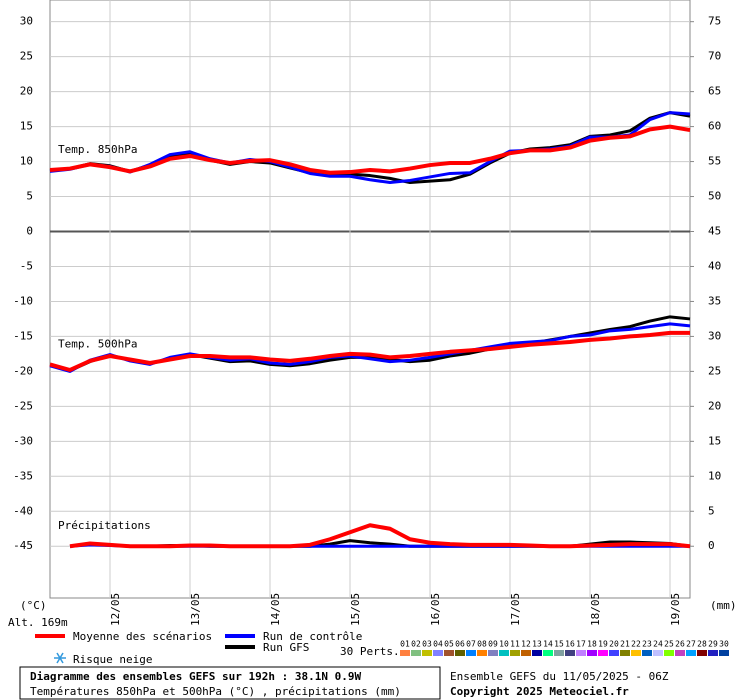  I want to click on y2-tick-label: 10, so click(714, 475).